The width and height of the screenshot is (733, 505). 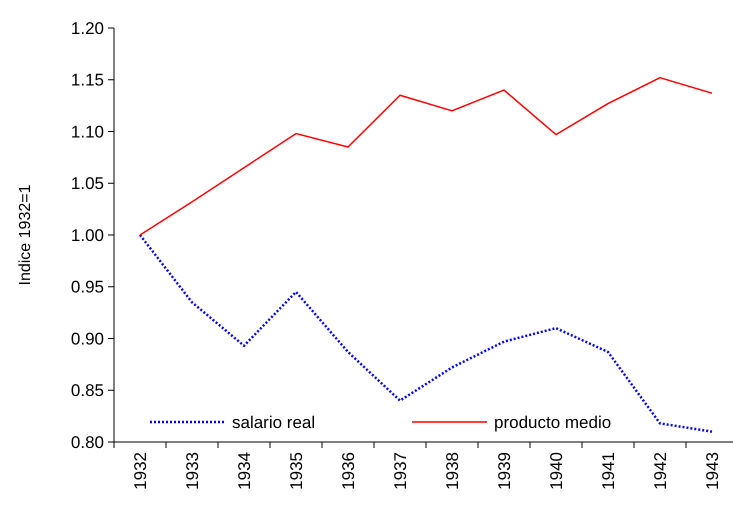 I want to click on x-tick-label: 1934, so click(x=244, y=471).